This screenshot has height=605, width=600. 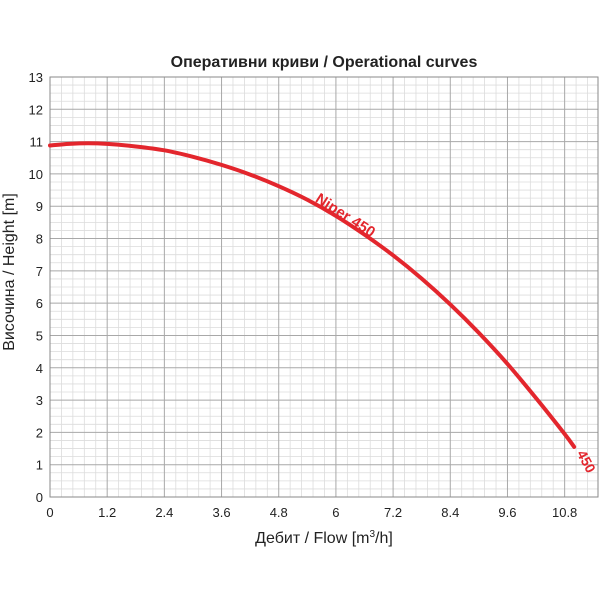 I want to click on y-tick-label: 0, so click(x=39, y=497).